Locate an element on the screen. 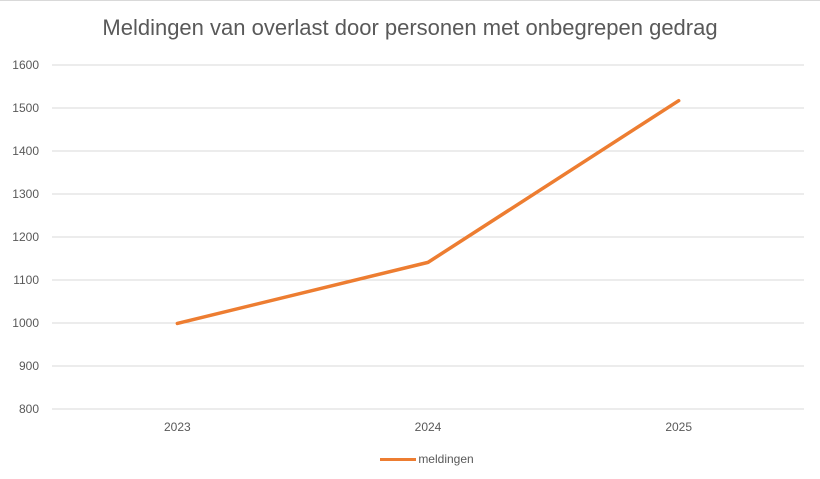  x-tick-label: 2025 is located at coordinates (678, 427).